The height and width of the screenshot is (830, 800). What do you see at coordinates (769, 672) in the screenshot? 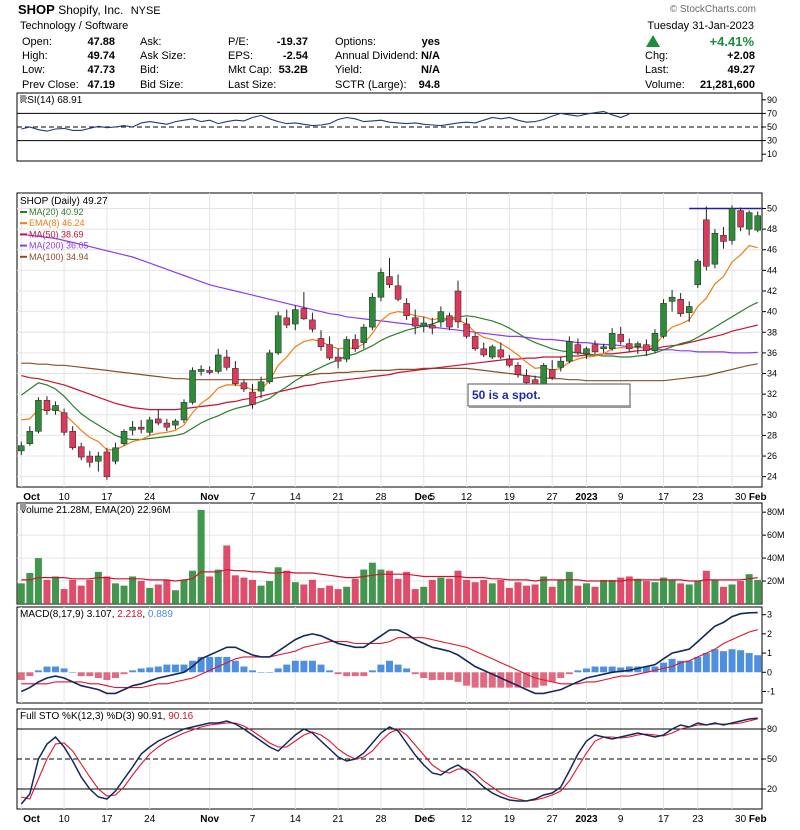
I see `y-tick-label: 0` at bounding box center [769, 672].